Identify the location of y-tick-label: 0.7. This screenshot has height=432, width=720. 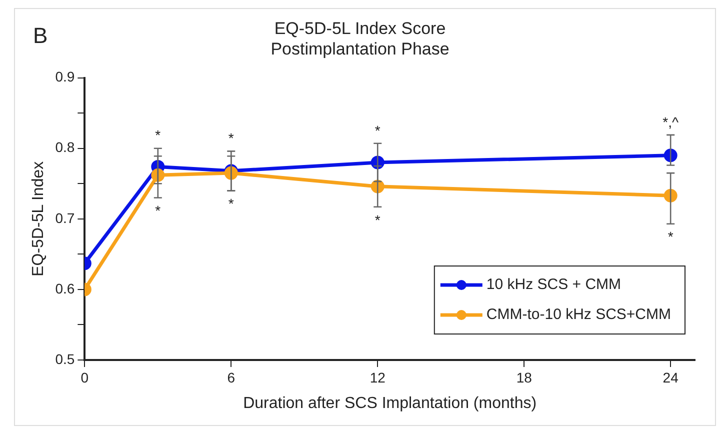
(65, 218).